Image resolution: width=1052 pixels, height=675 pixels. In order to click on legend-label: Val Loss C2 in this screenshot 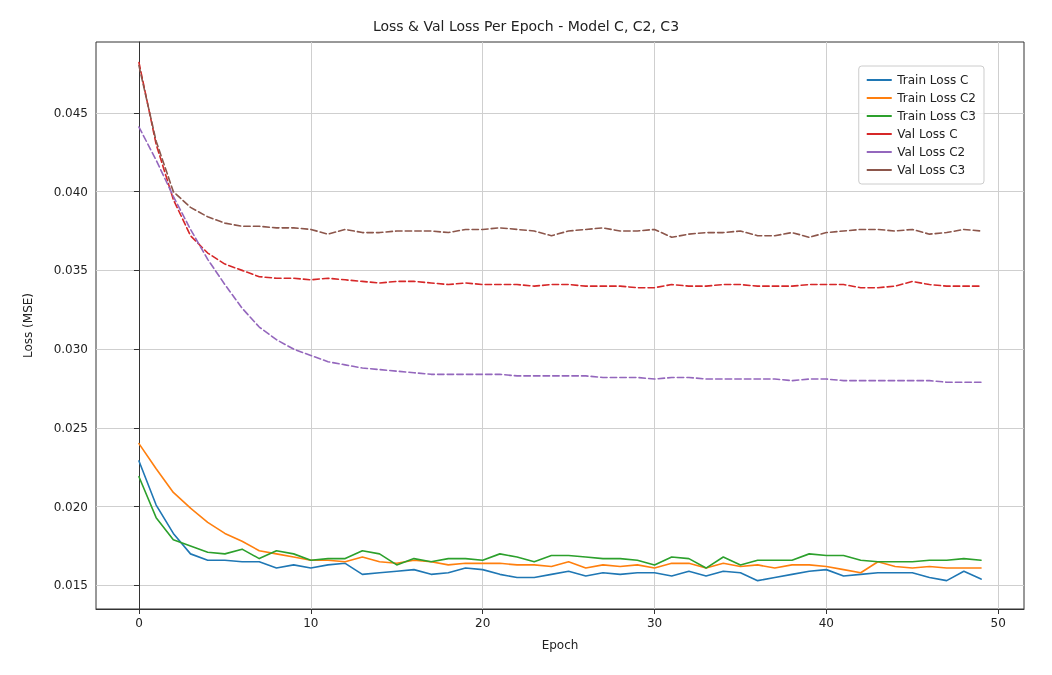, I will do `click(931, 152)`.